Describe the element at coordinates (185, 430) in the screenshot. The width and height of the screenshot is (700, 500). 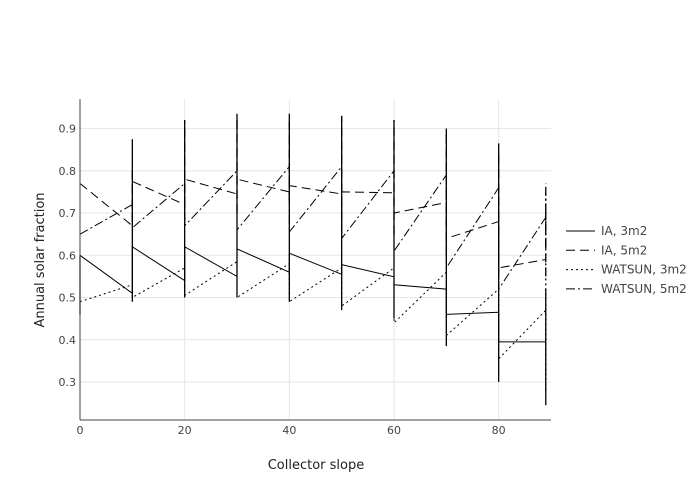
I see `x-tick-label: 20` at that location.